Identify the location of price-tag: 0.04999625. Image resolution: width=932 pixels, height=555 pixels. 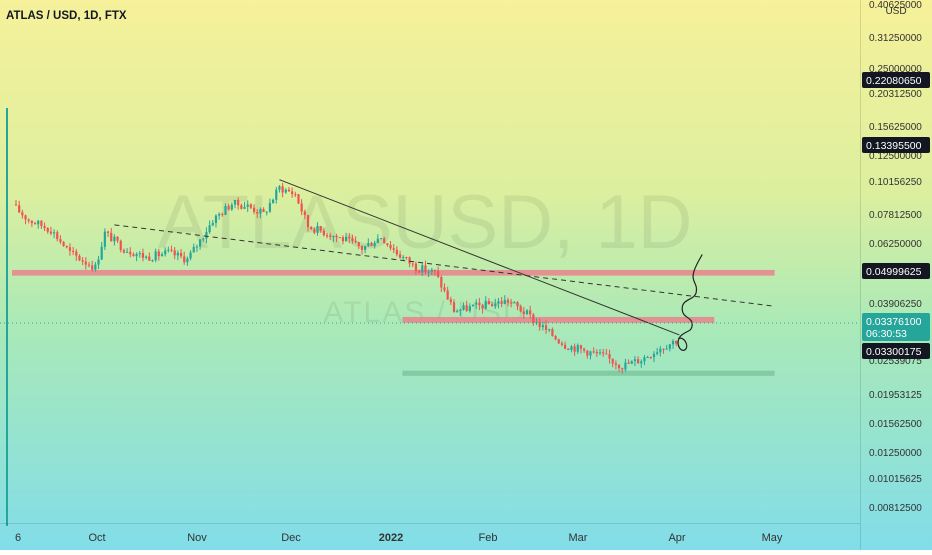
(896, 271).